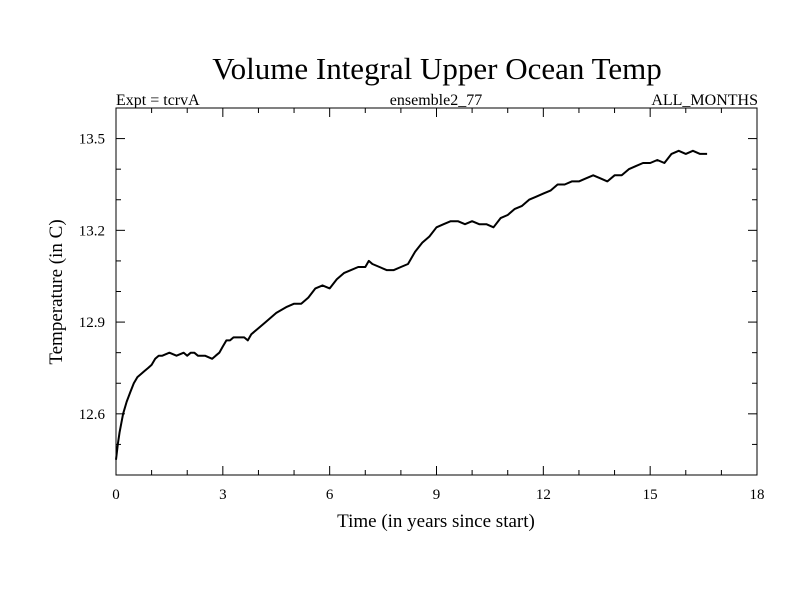  What do you see at coordinates (92, 323) in the screenshot?
I see `y-tick-label: 12.9` at bounding box center [92, 323].